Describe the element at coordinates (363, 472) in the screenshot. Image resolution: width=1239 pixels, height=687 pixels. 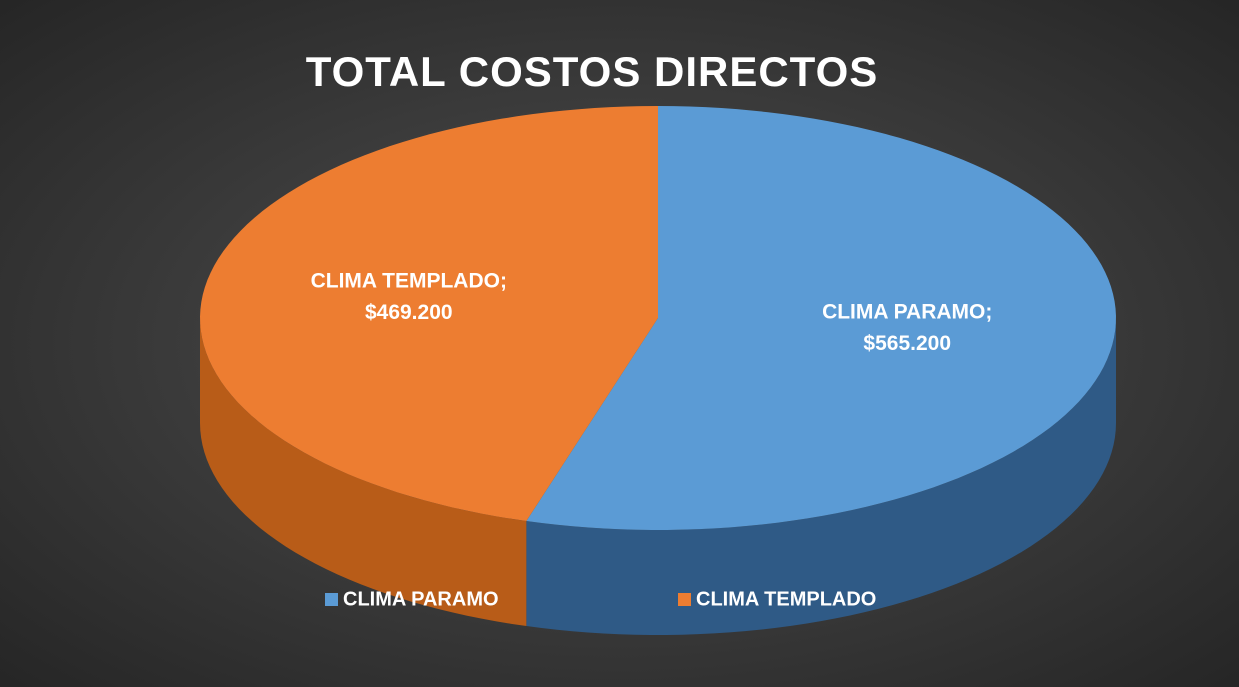
I see `slice-side` at that location.